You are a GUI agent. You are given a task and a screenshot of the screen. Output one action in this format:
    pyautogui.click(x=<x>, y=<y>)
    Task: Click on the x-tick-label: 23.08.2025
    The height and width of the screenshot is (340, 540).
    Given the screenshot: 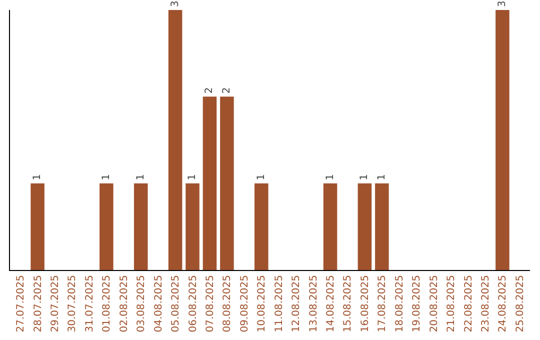 What is the action you would take?
    pyautogui.click(x=486, y=303)
    